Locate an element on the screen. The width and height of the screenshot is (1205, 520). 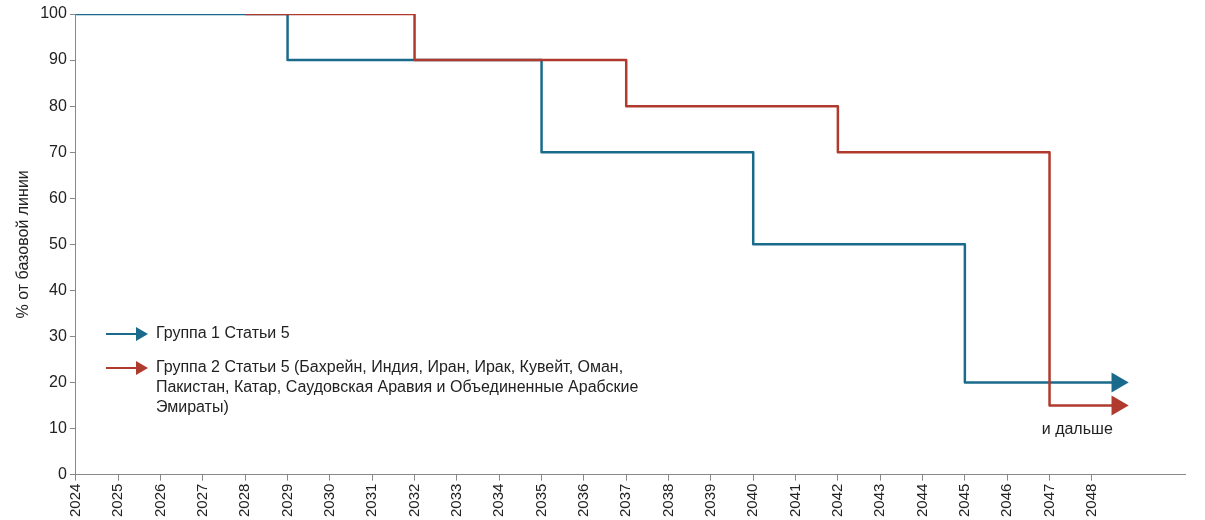
y-tick-label: 10 is located at coordinates (58, 427).